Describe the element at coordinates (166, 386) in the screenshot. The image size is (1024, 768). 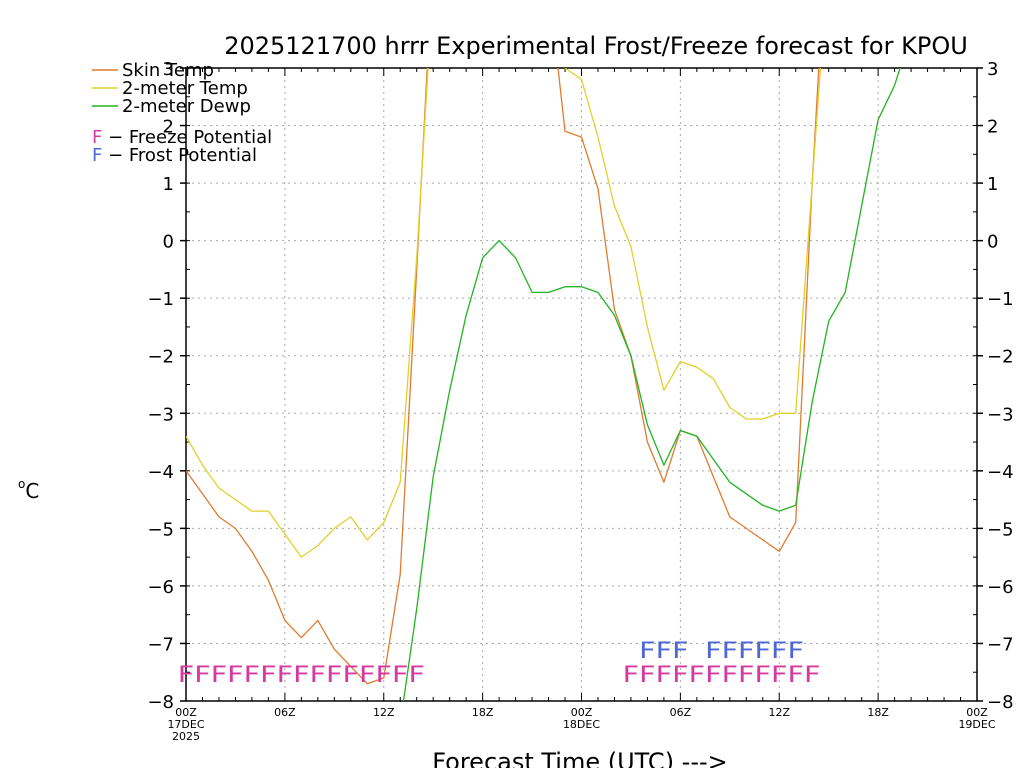
I see `y-axis-left: 3 2 1 0 −1 −2 −3 −4 −5 −6 −7 −8` at that location.